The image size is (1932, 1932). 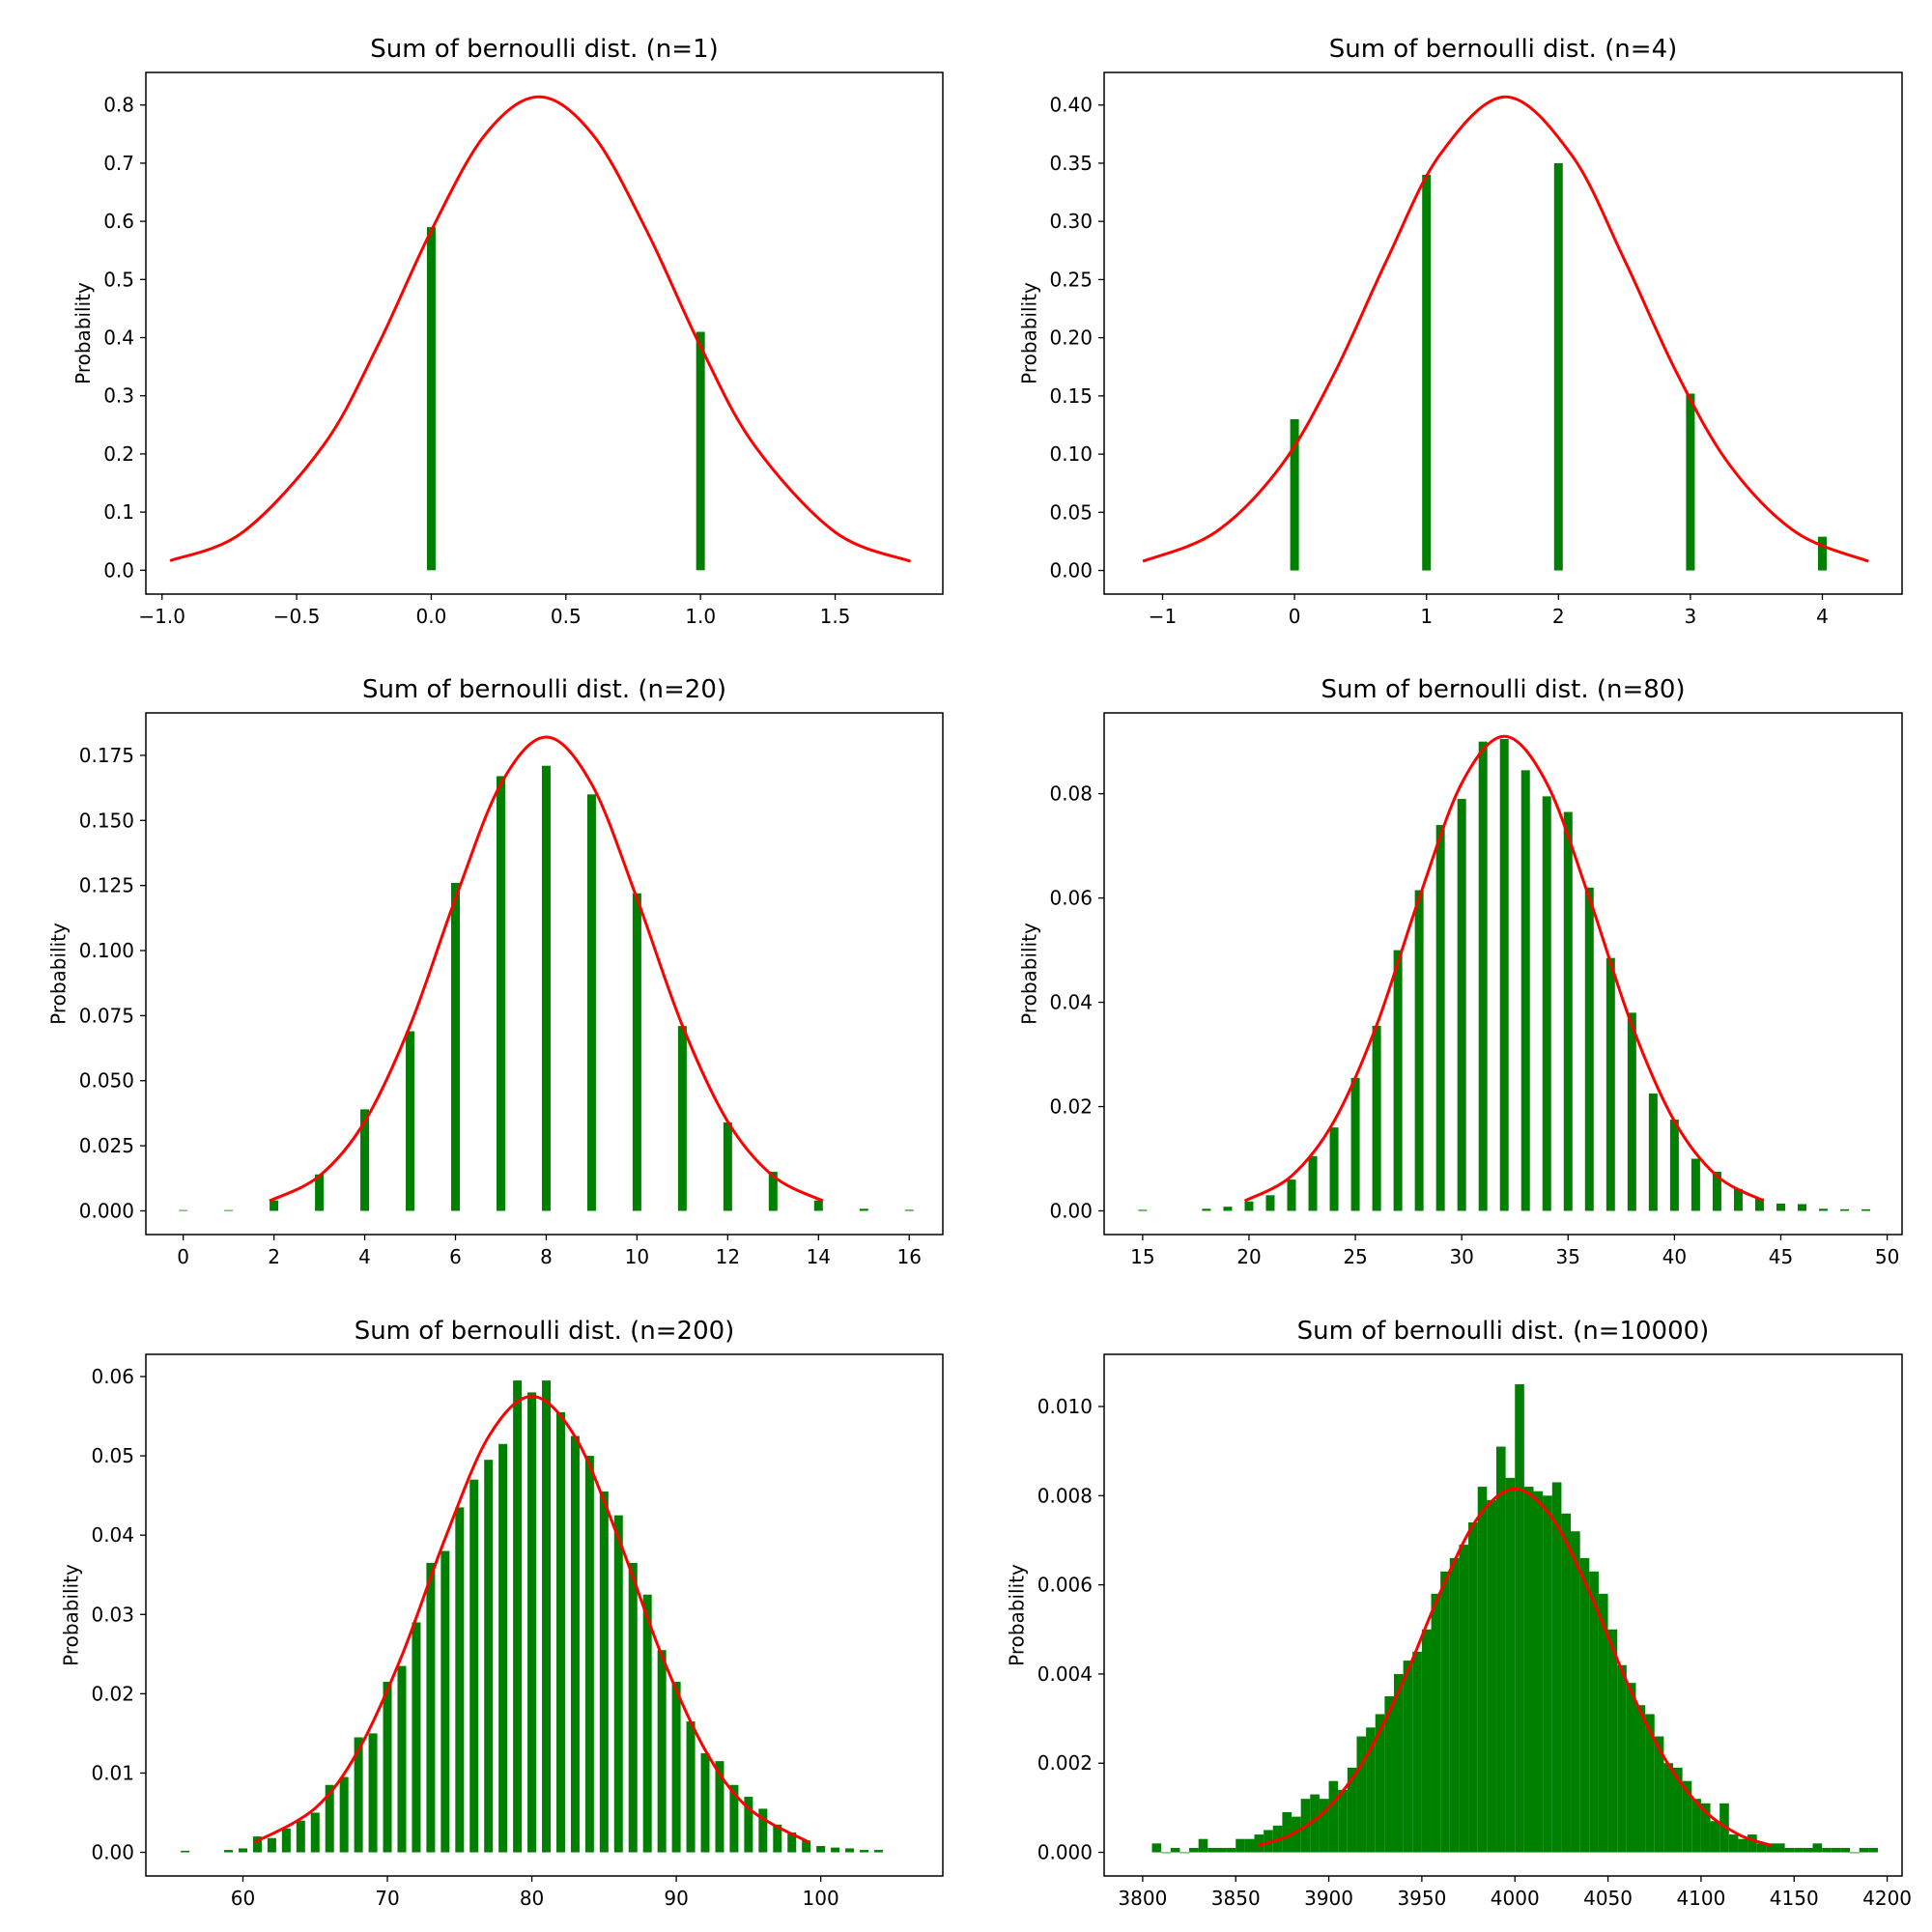 What do you see at coordinates (1691, 616) in the screenshot?
I see `x-tick-label: 3` at bounding box center [1691, 616].